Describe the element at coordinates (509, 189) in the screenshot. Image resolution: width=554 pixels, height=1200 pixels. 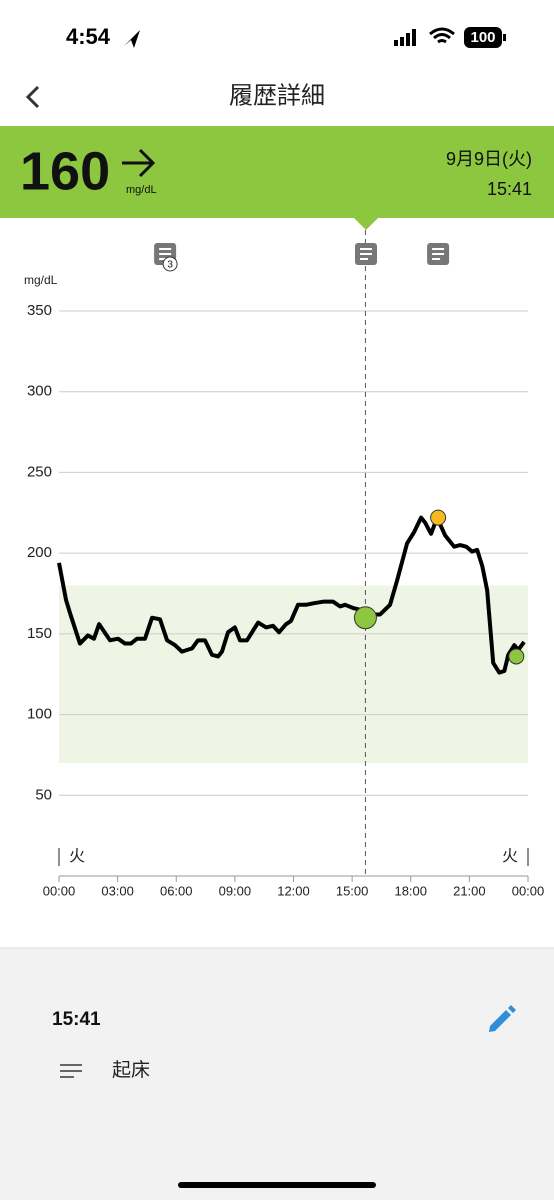
I see `reading-time: 15:41` at that location.